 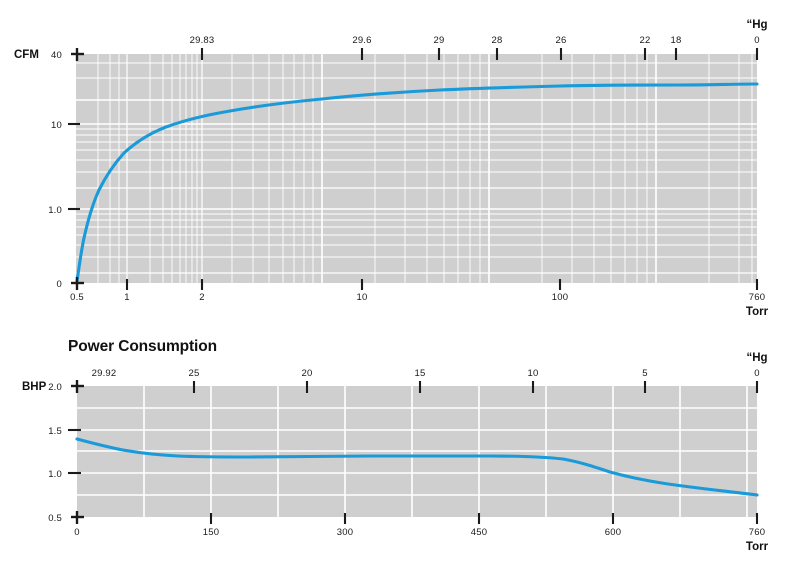 What do you see at coordinates (484, 518) in the screenshot?
I see `chart2-bottom-ticks` at bounding box center [484, 518].